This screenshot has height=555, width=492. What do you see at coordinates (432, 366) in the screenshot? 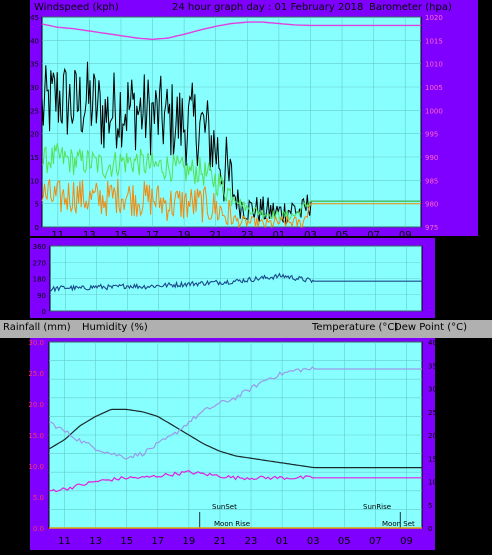
I see `temp-y-tick: 35` at bounding box center [432, 366].